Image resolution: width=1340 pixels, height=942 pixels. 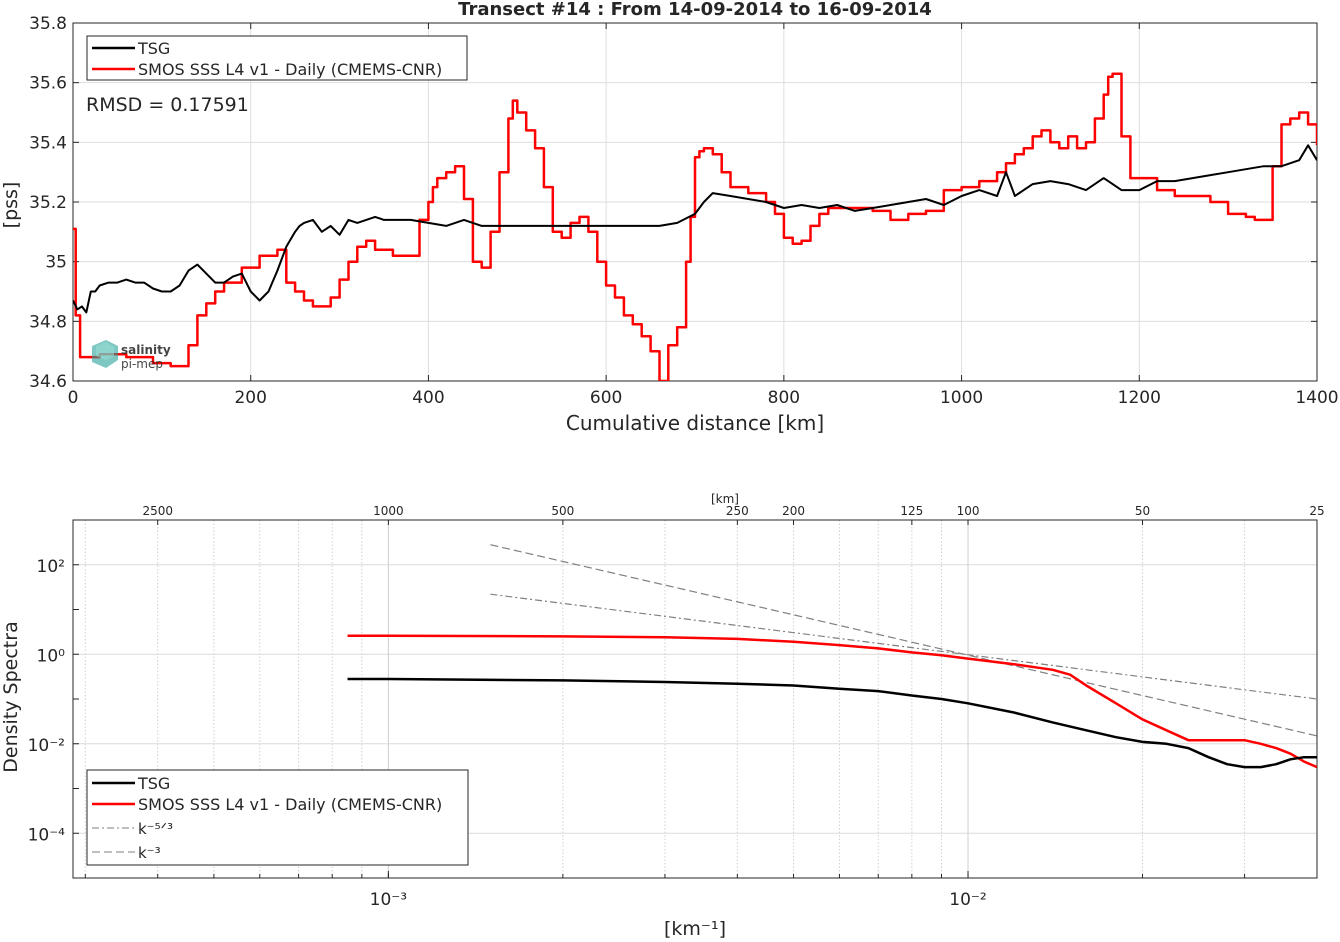 What do you see at coordinates (146, 350) in the screenshot?
I see `logo-text-salinity: salinity` at bounding box center [146, 350].